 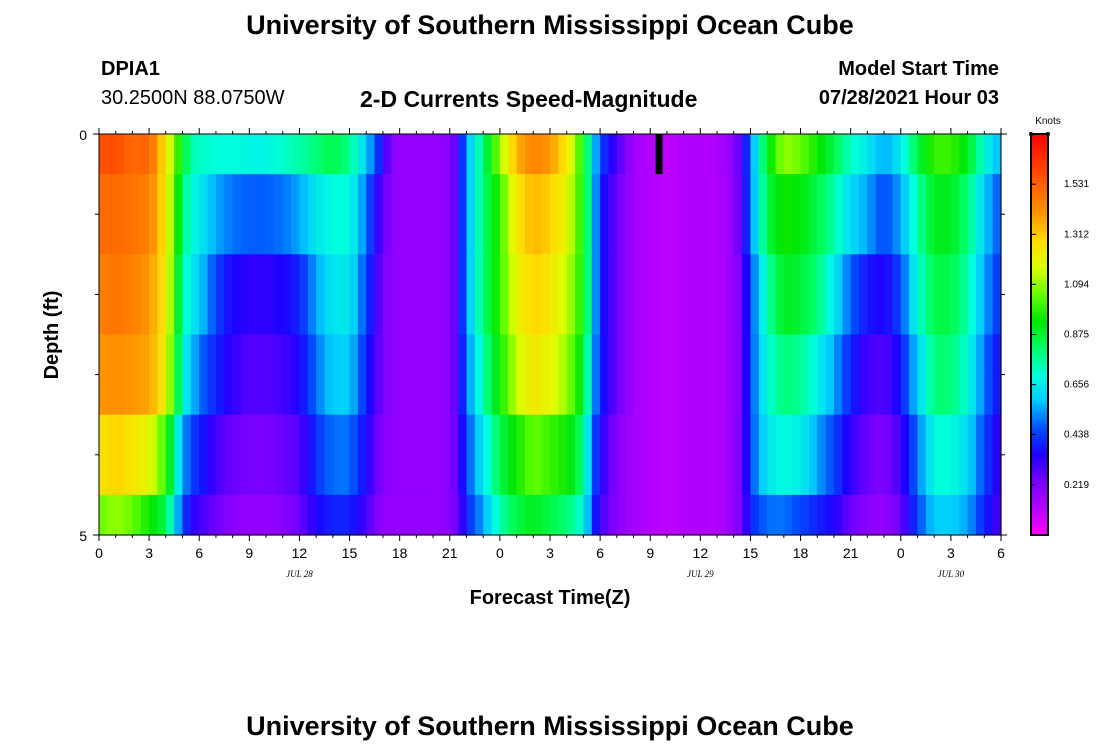 I want to click on x-tick-label: 12, so click(x=300, y=553).